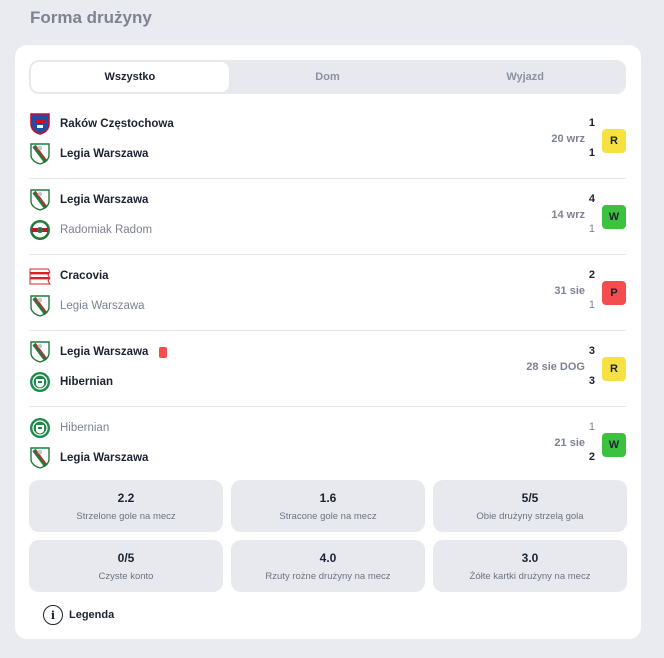  What do you see at coordinates (328, 497) in the screenshot?
I see `stat-value: 1.6` at bounding box center [328, 497].